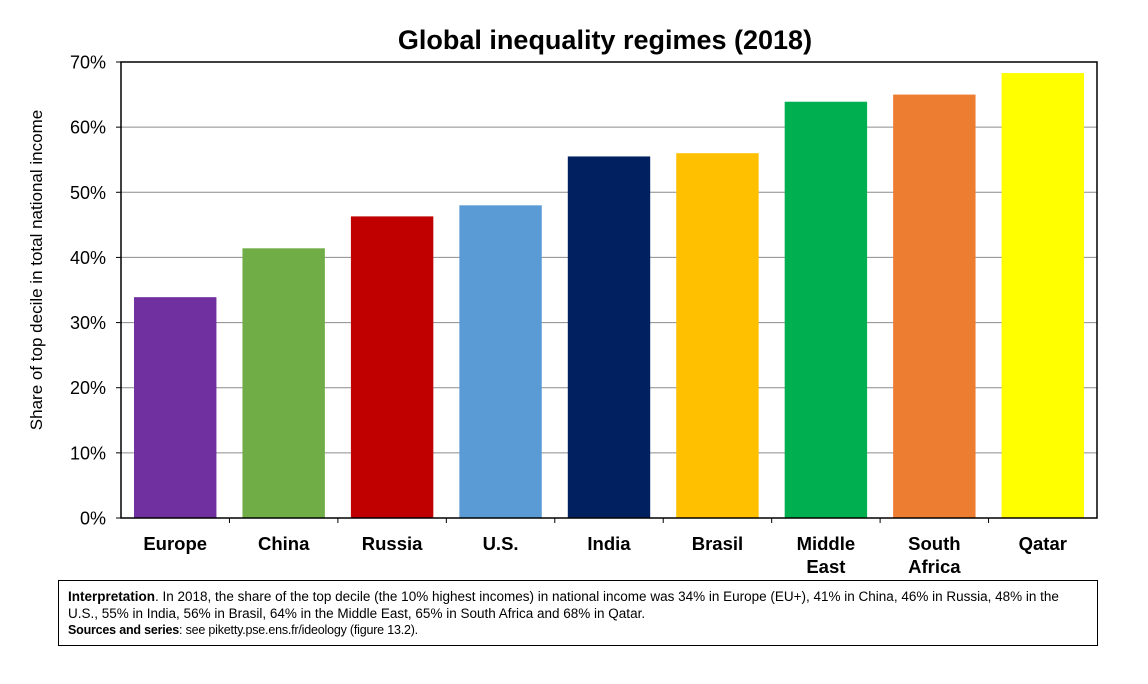 This screenshot has width=1148, height=684. I want to click on y-tick-label: 20%, so click(88, 388).